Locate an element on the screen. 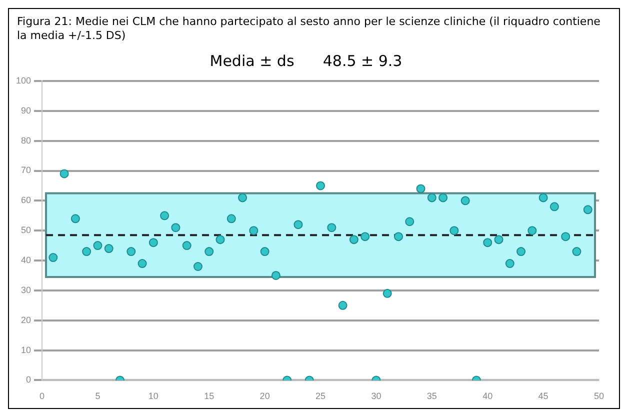 Image resolution: width=630 pixels, height=419 pixels. x-tick-label: 50 is located at coordinates (599, 396).